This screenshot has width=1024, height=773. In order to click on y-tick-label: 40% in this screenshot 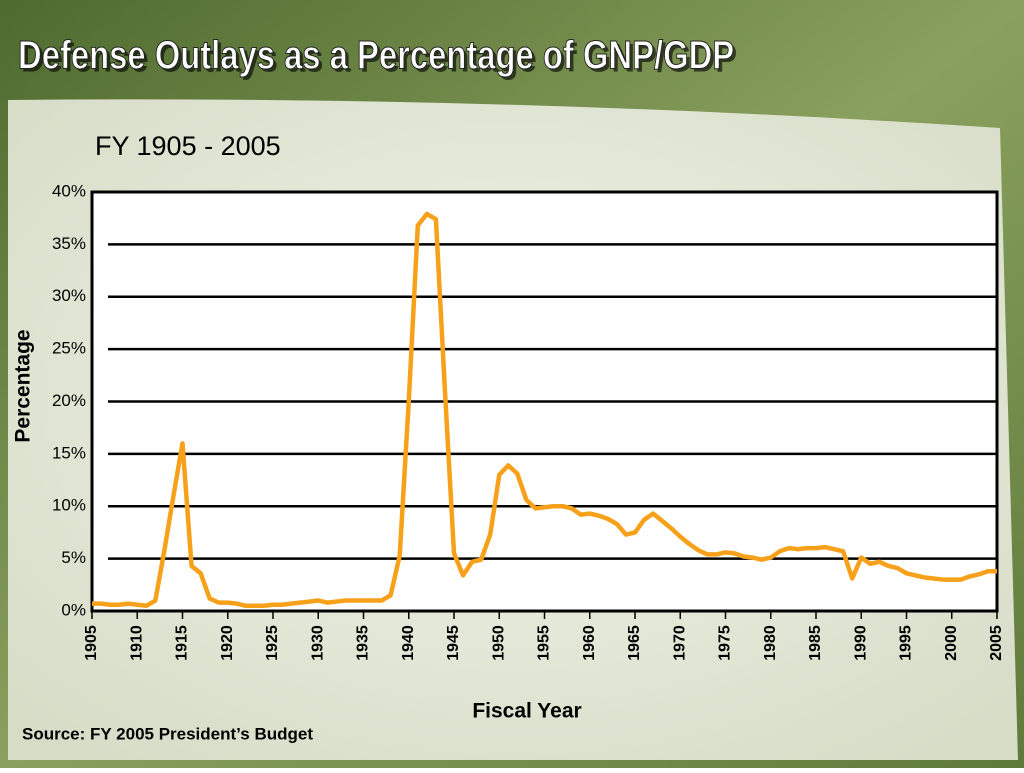, I will do `click(69, 190)`.